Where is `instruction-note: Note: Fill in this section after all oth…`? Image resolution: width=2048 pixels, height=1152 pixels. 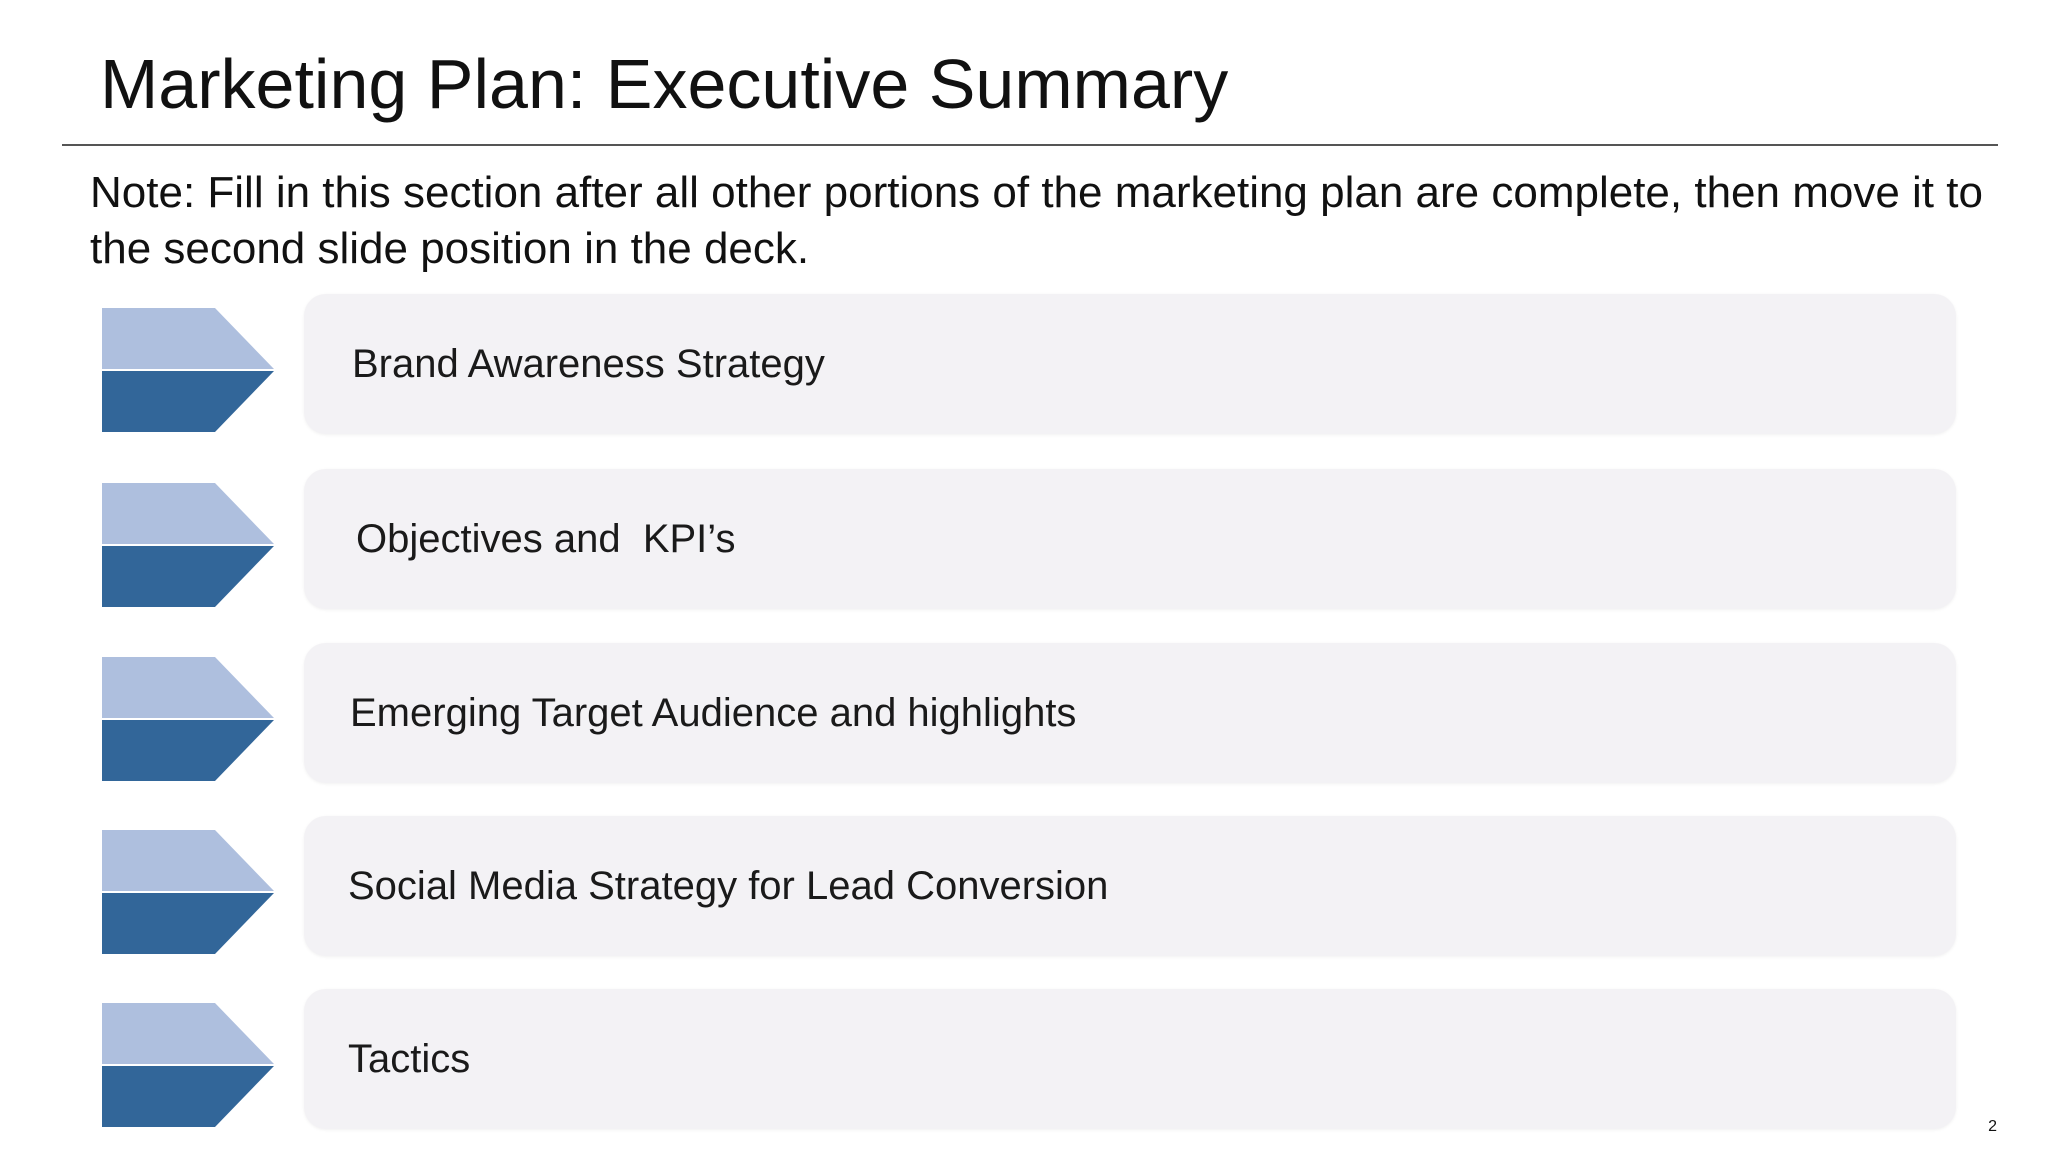 instruction-note: Note: Fill in this section after all oth… is located at coordinates (1036, 220).